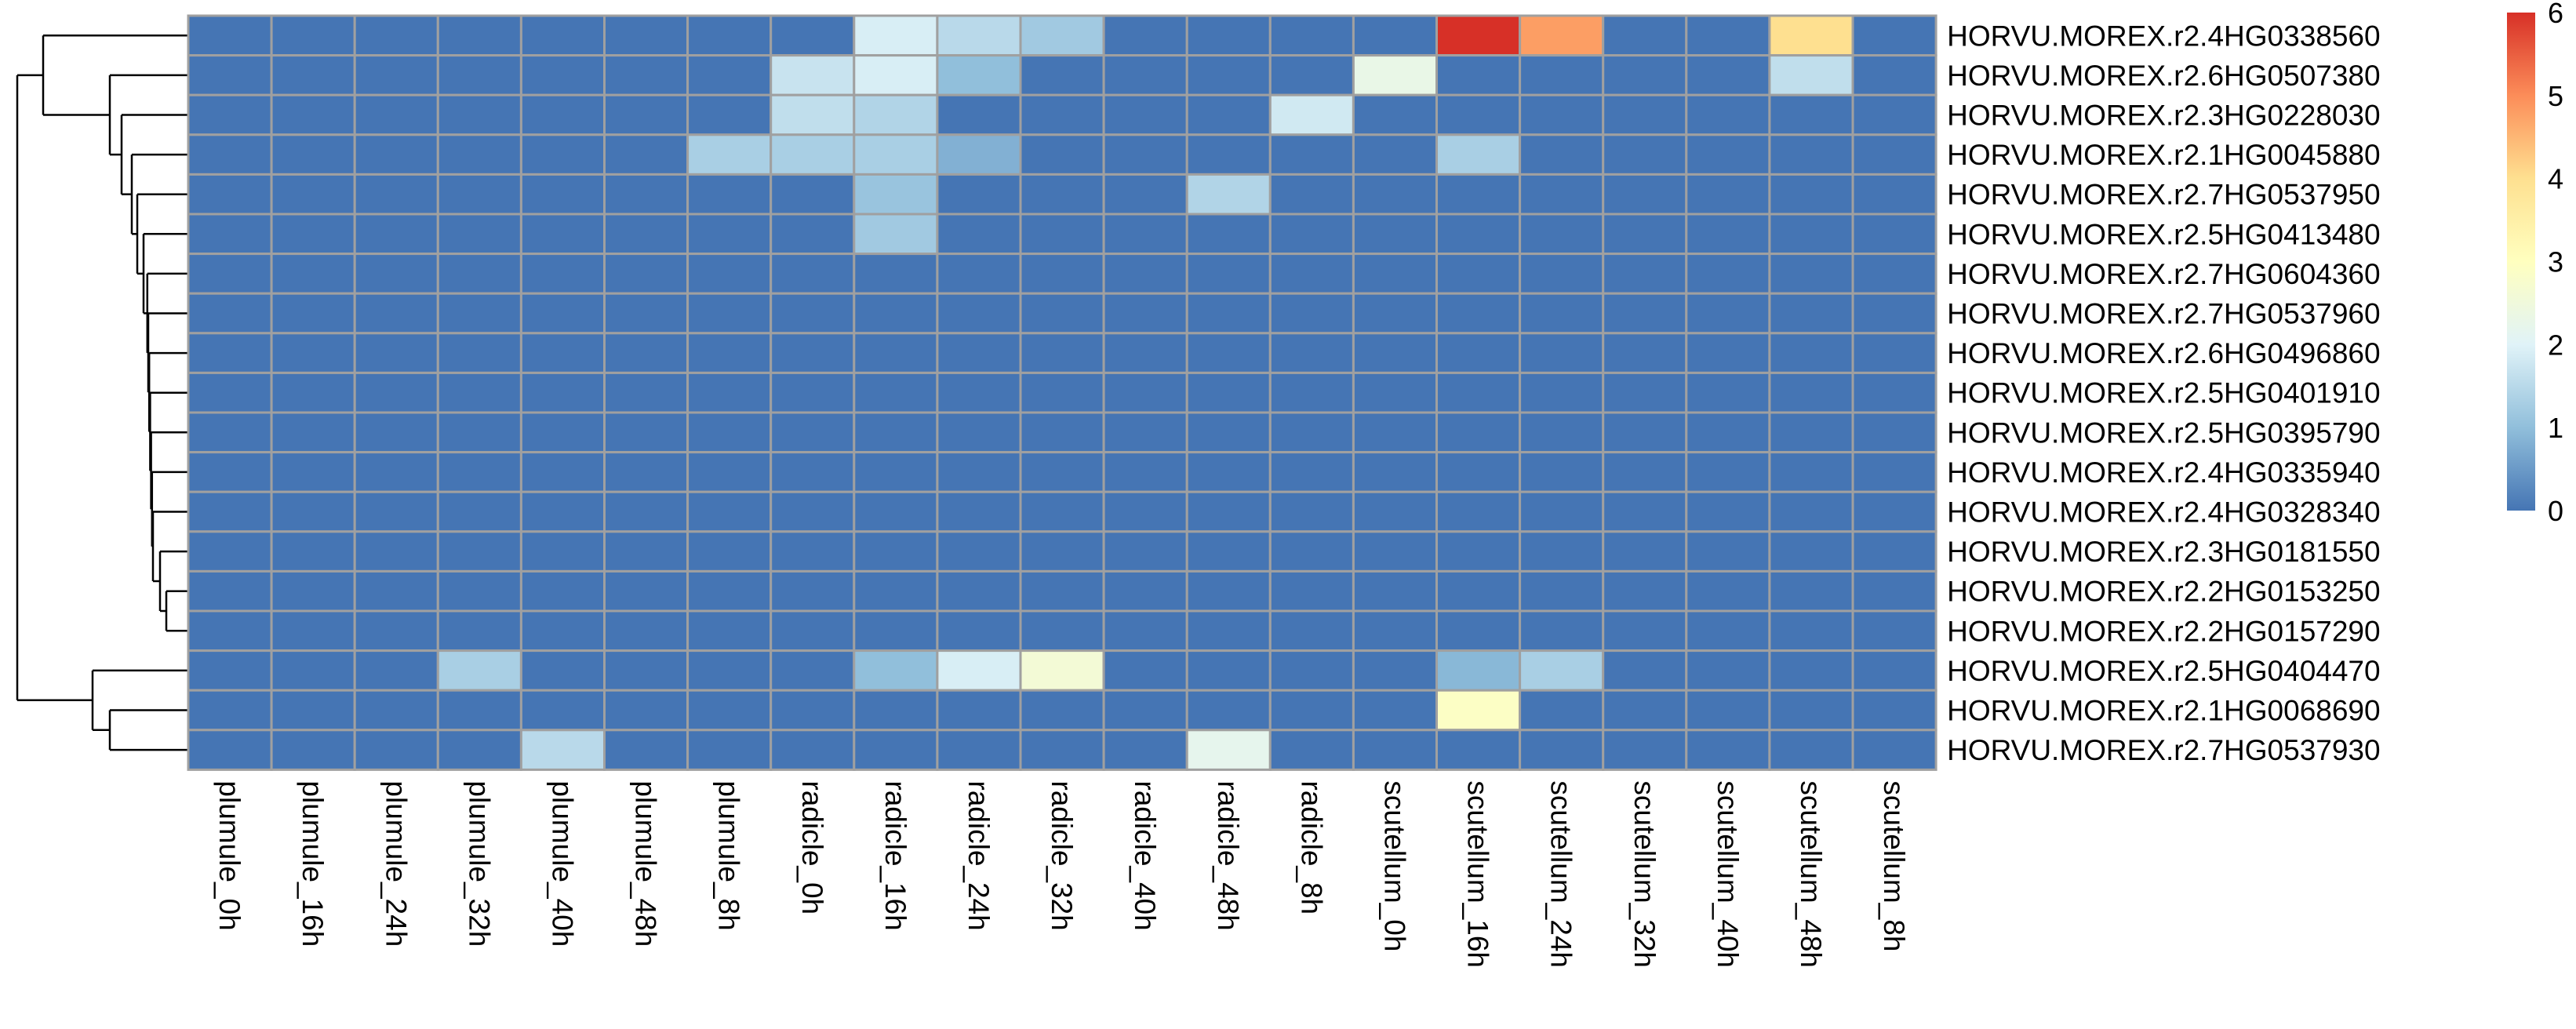 The width and height of the screenshot is (2576, 1029). Describe the element at coordinates (812, 847) in the screenshot. I see `column-label: radicle_0h` at that location.